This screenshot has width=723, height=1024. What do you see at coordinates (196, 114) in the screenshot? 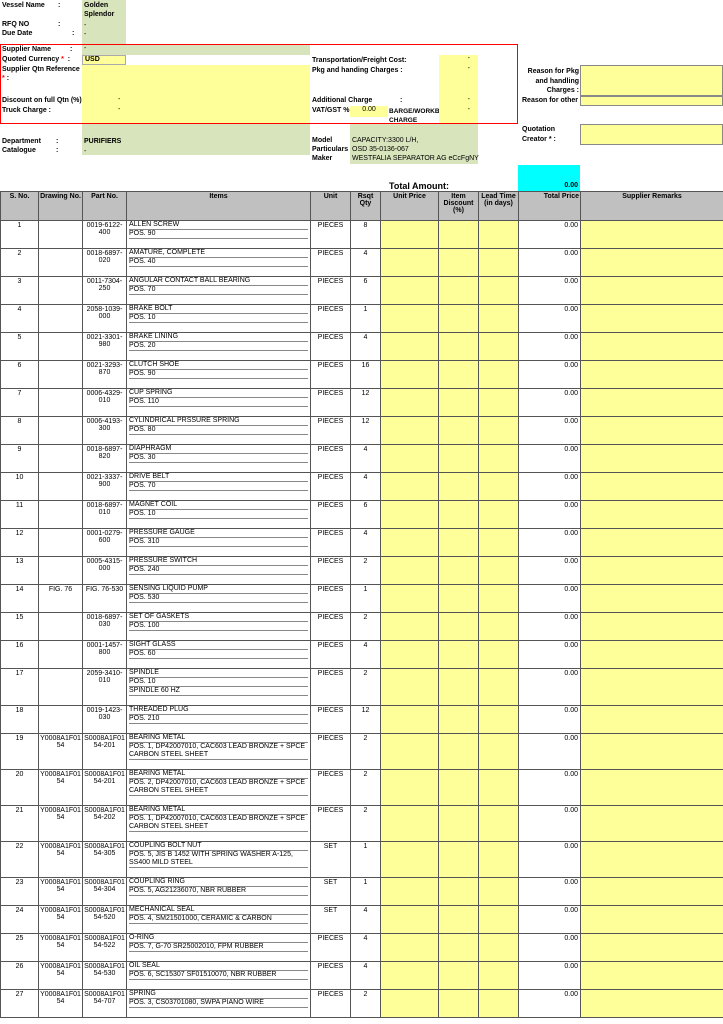
I see `truck-charge-input: -` at bounding box center [196, 114].